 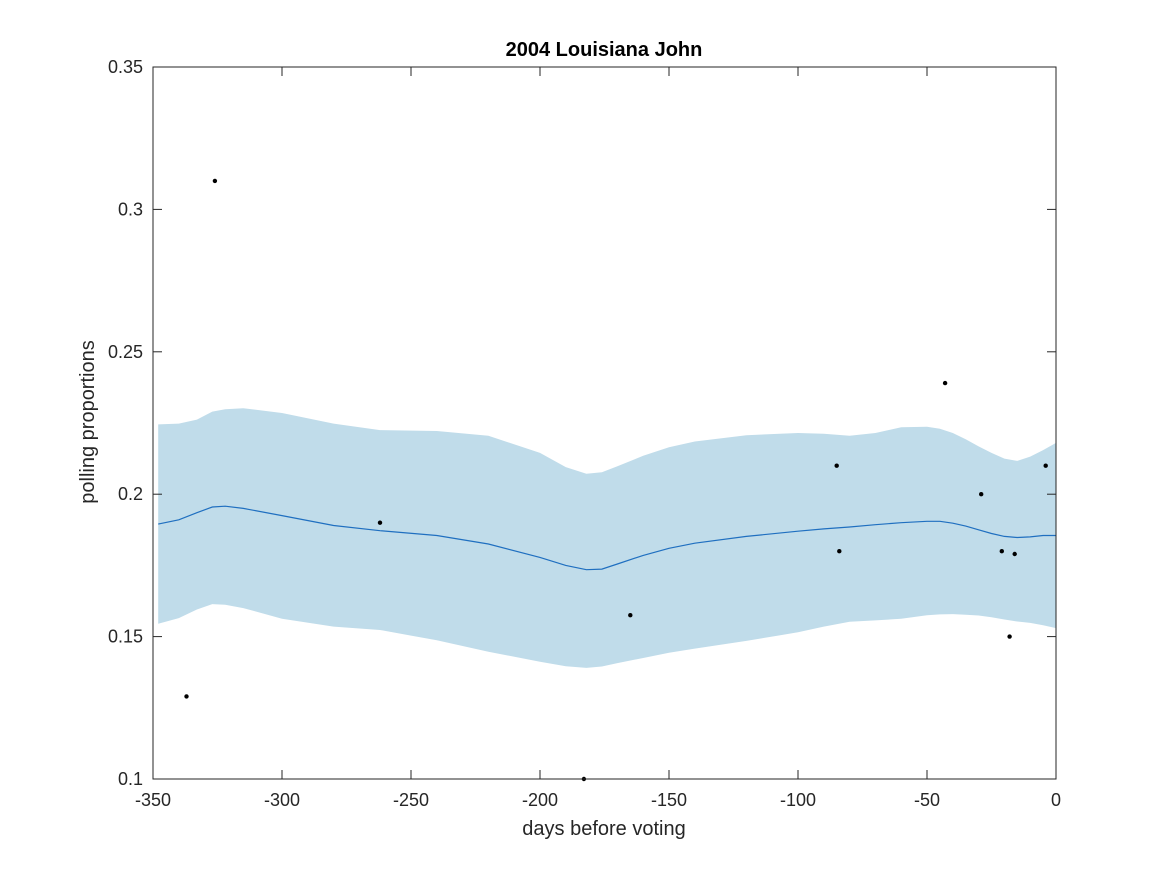 What do you see at coordinates (130, 494) in the screenshot?
I see `y-tick-label: 0.2` at bounding box center [130, 494].